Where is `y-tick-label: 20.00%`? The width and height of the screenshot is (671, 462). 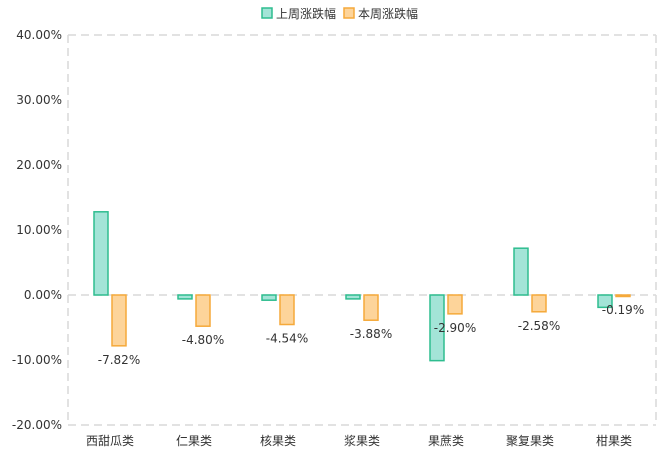
y-tick-label: 20.00% is located at coordinates (39, 165).